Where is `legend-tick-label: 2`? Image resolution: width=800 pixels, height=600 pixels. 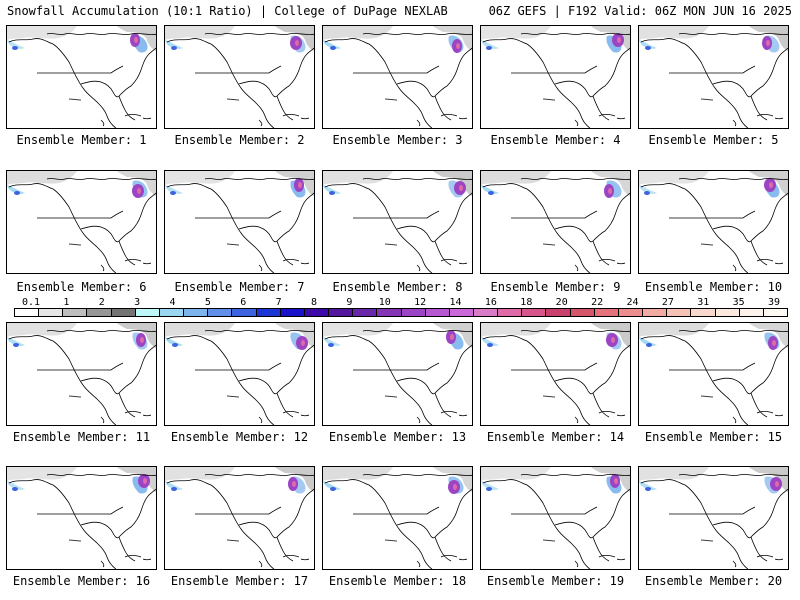 legend-tick-label: 2 is located at coordinates (101, 302).